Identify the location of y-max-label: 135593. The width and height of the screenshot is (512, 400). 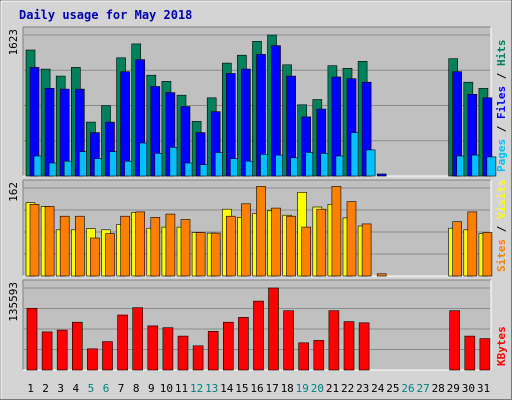
(13, 302).